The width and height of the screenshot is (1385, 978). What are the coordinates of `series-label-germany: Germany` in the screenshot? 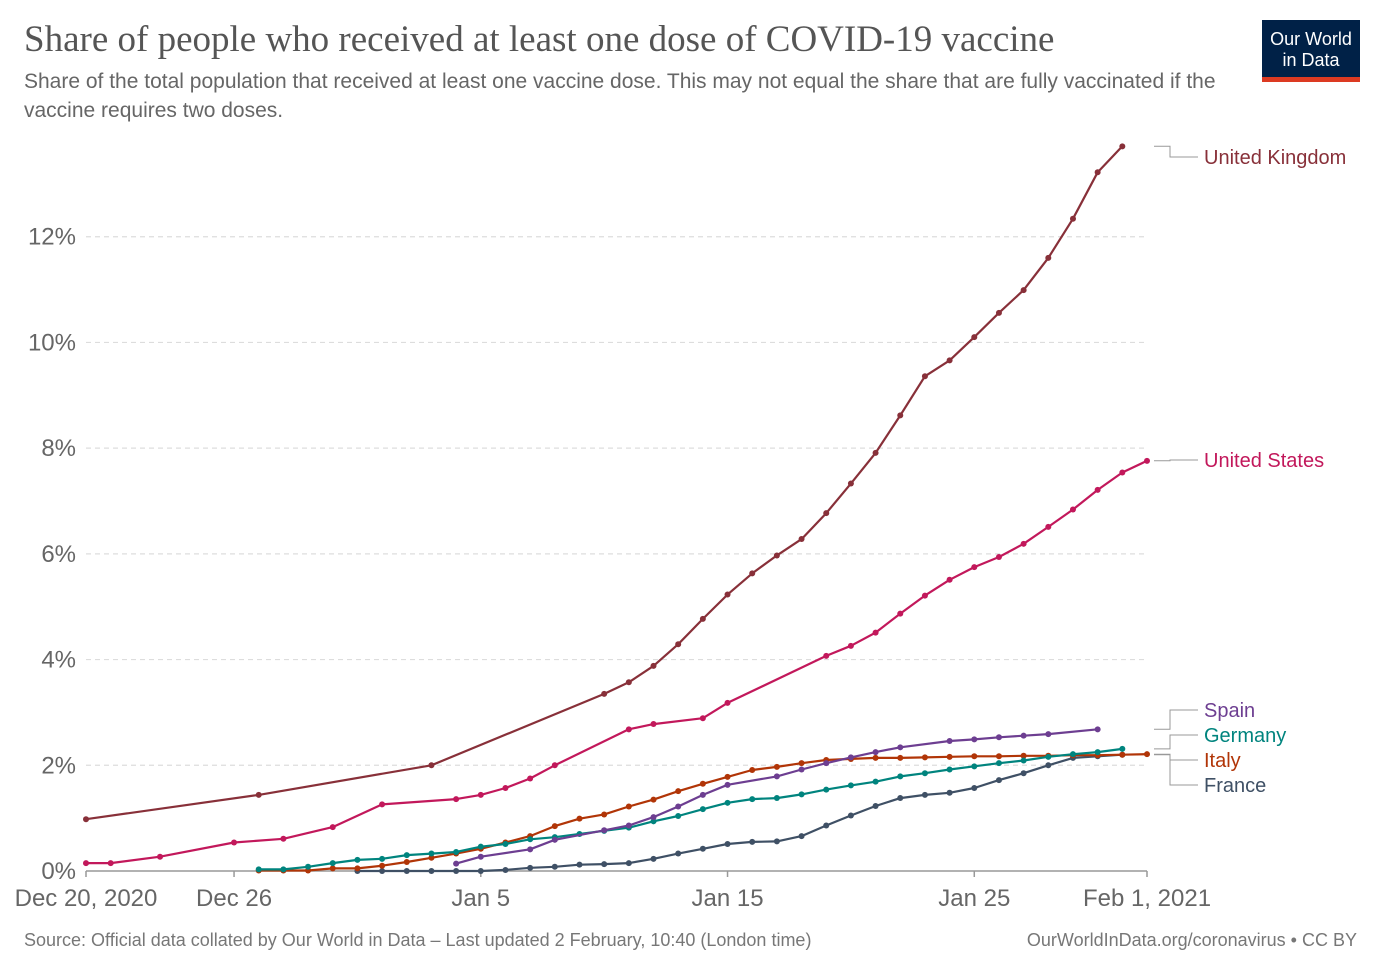 It's located at (1245, 736).